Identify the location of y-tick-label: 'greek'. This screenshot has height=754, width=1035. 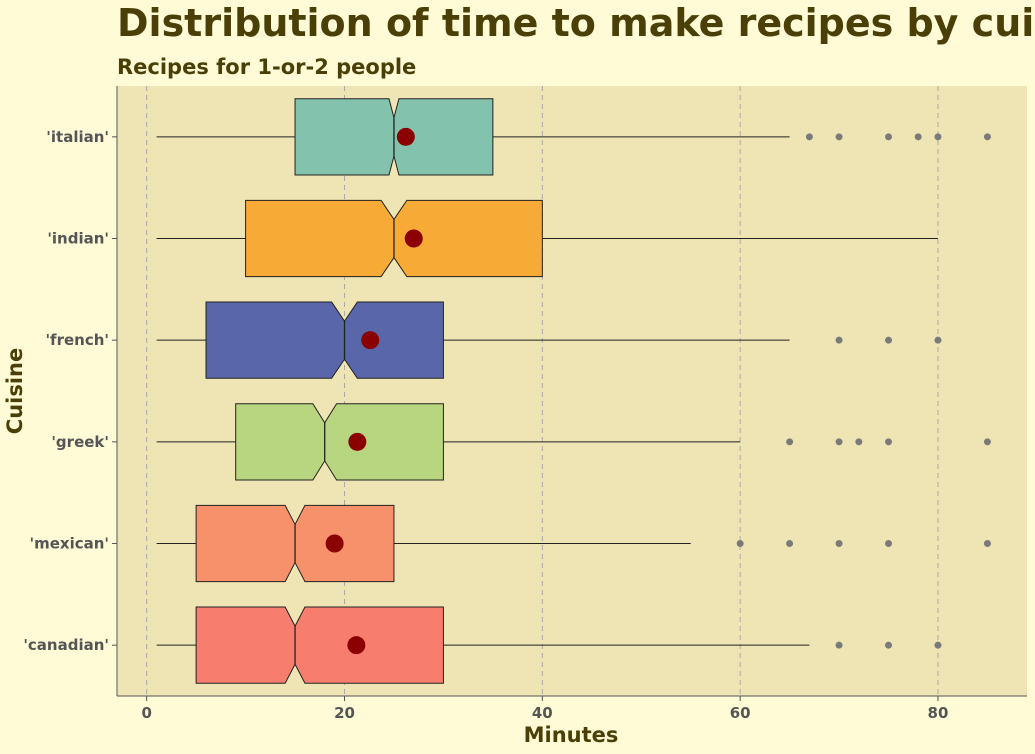
(80, 442).